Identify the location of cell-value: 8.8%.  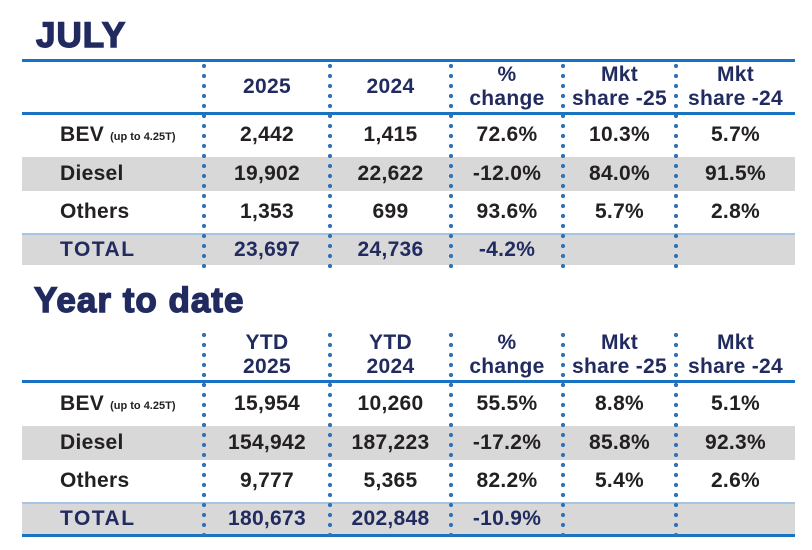
(619, 403).